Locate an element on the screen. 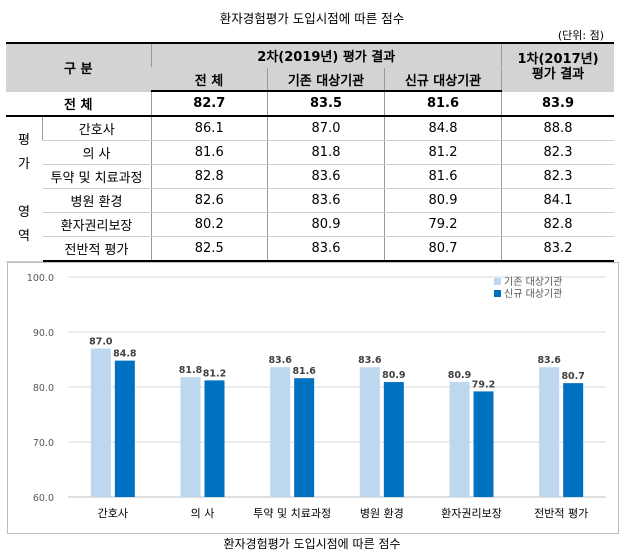 This screenshot has width=624, height=557. cell-existing: 81.8 is located at coordinates (326, 152).